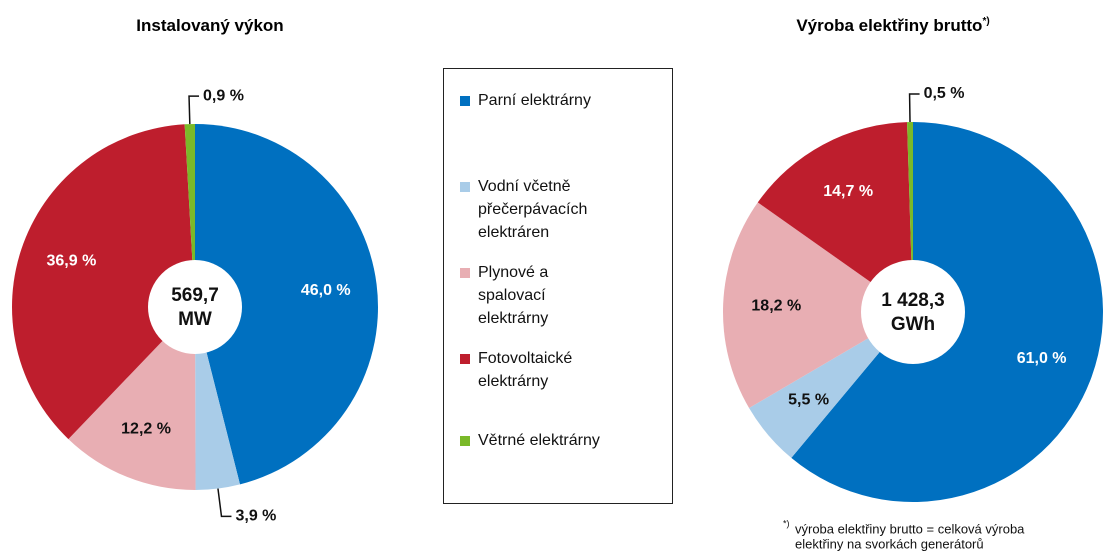 The width and height of the screenshot is (1113, 553). I want to click on data-label: 36,9 %, so click(71, 261).